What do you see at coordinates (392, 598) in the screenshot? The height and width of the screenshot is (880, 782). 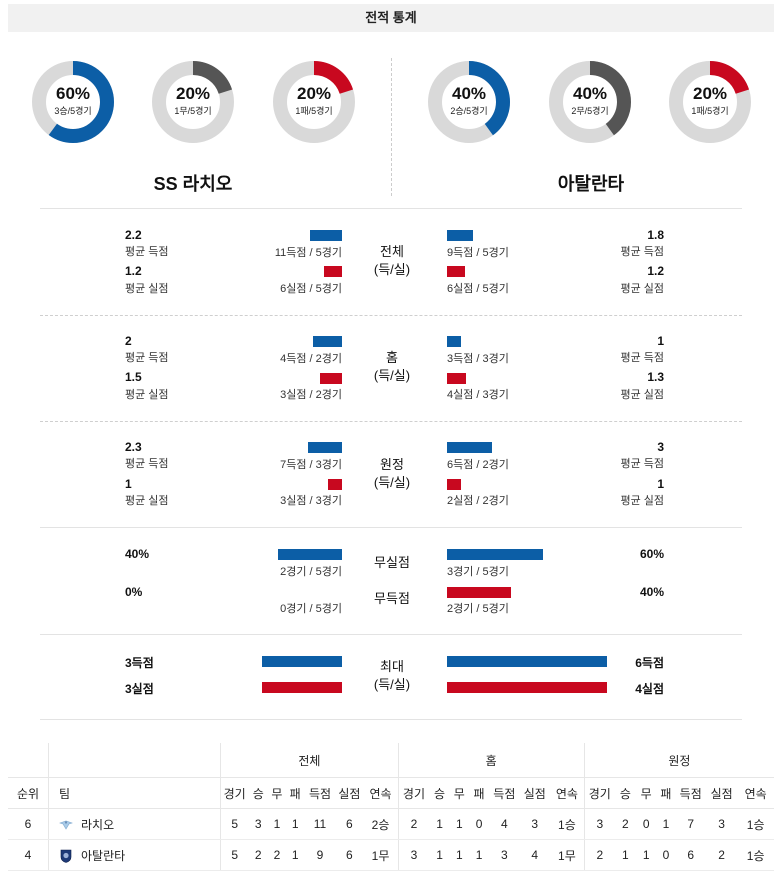 I see `section-label-noscore: 무득점` at bounding box center [392, 598].